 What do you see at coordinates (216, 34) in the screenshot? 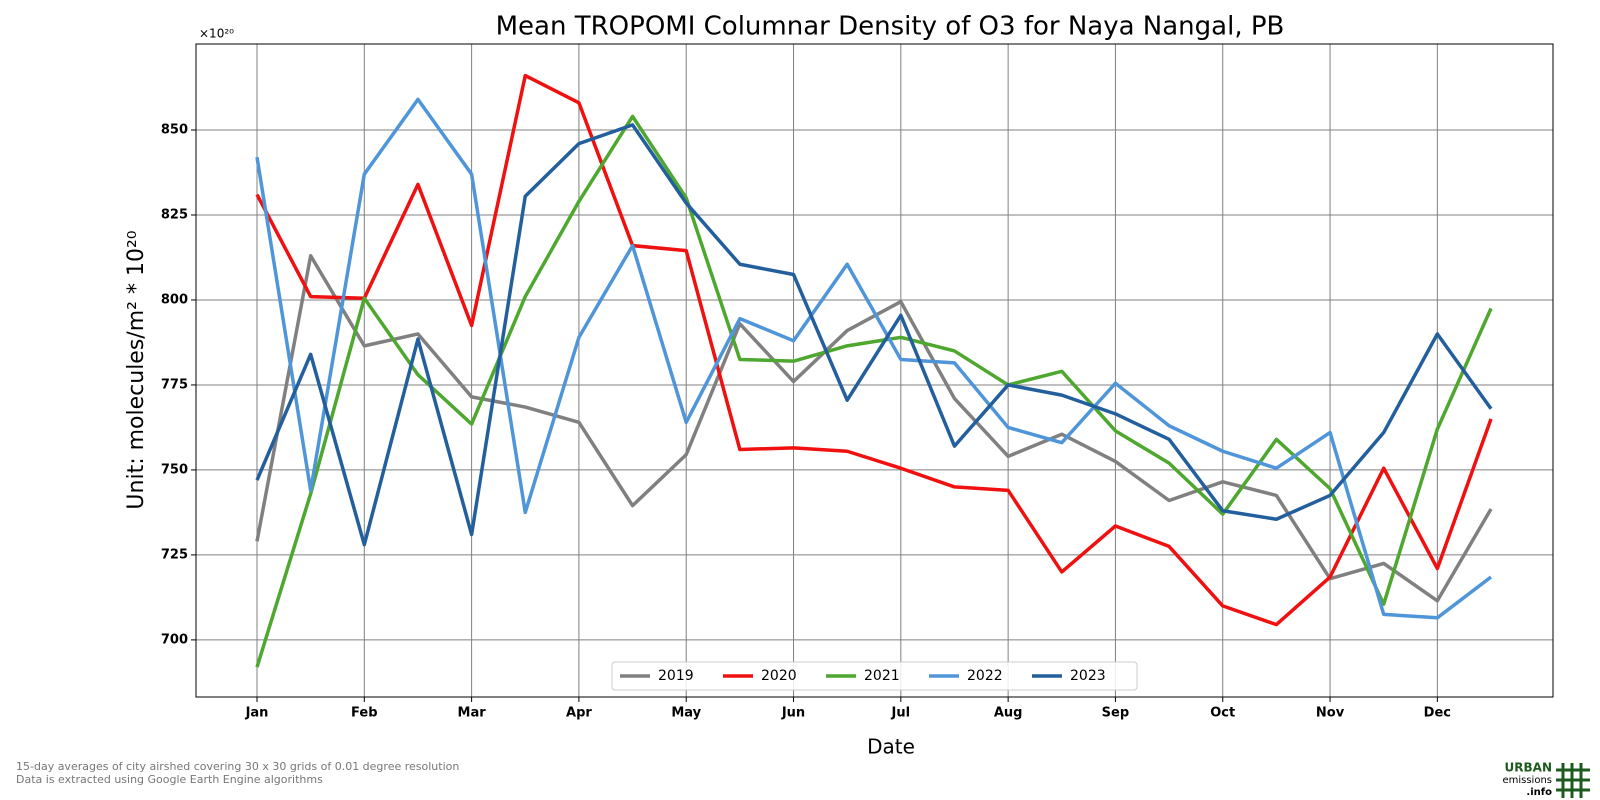
I see `y-offset-label: ×10²⁰` at bounding box center [216, 34].